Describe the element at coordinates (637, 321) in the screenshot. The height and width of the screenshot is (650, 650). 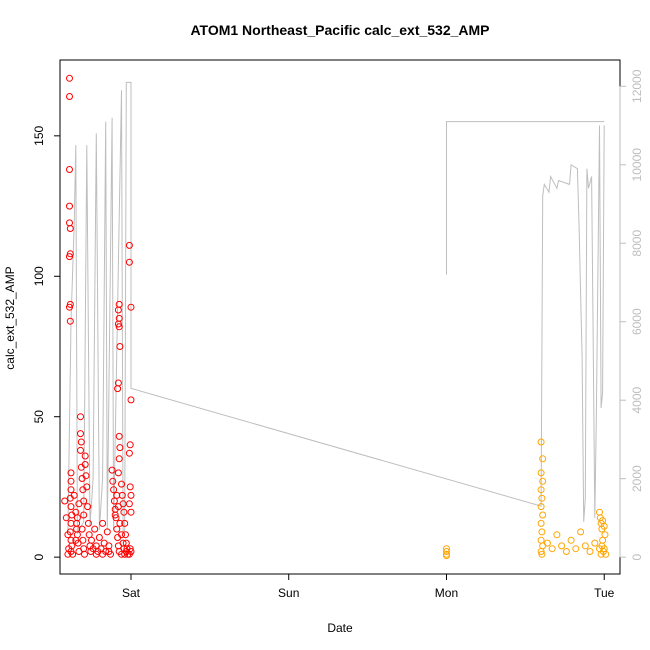
I see `right-y-tick-label: 6000` at that location.